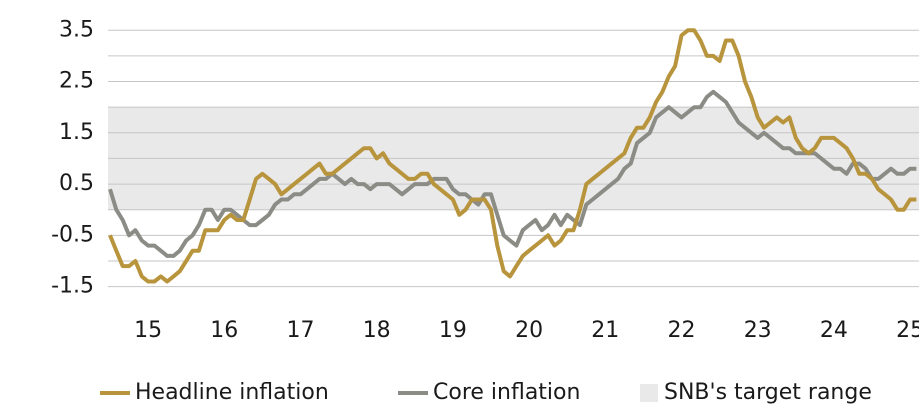 This screenshot has height=409, width=919. What do you see at coordinates (529, 330) in the screenshot?
I see `x-tick-label: 20` at bounding box center [529, 330].